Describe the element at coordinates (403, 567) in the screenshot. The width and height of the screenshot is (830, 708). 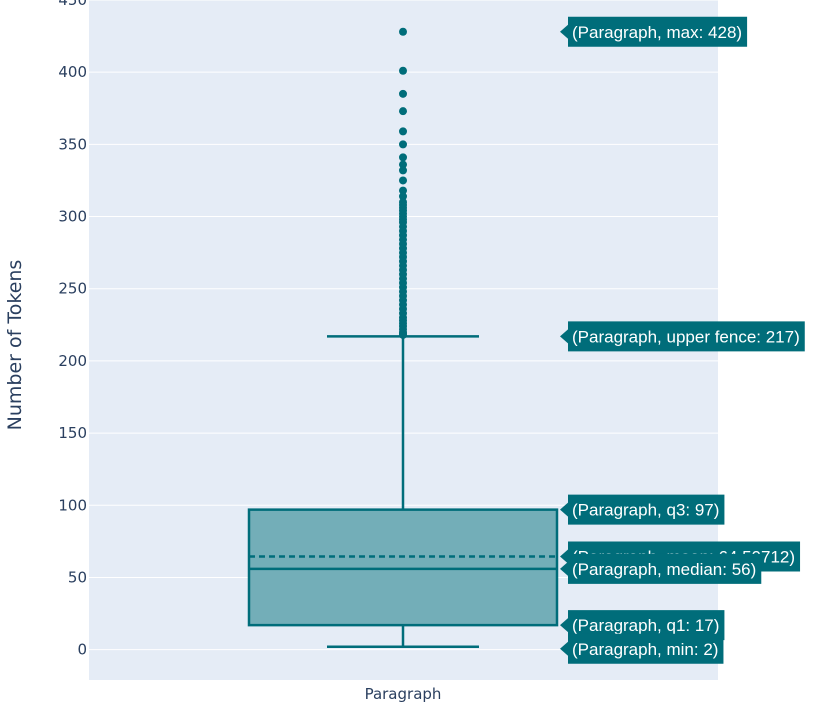
I see `iqr-box` at that location.